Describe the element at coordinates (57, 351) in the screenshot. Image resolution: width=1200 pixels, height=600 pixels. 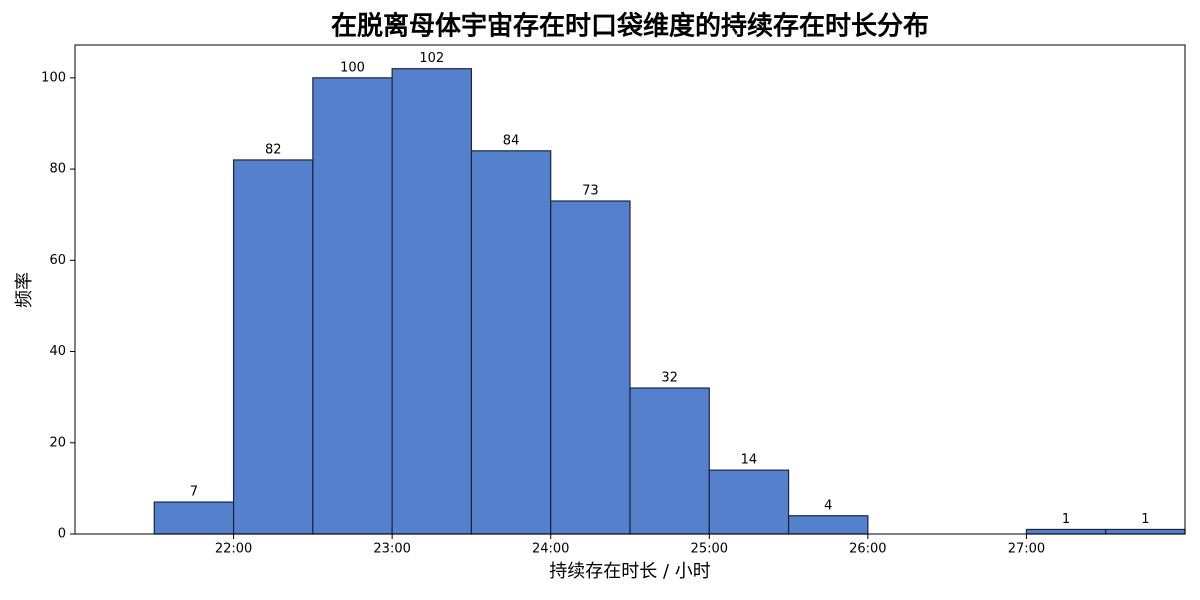
I see `y-tick-label: 40` at that location.